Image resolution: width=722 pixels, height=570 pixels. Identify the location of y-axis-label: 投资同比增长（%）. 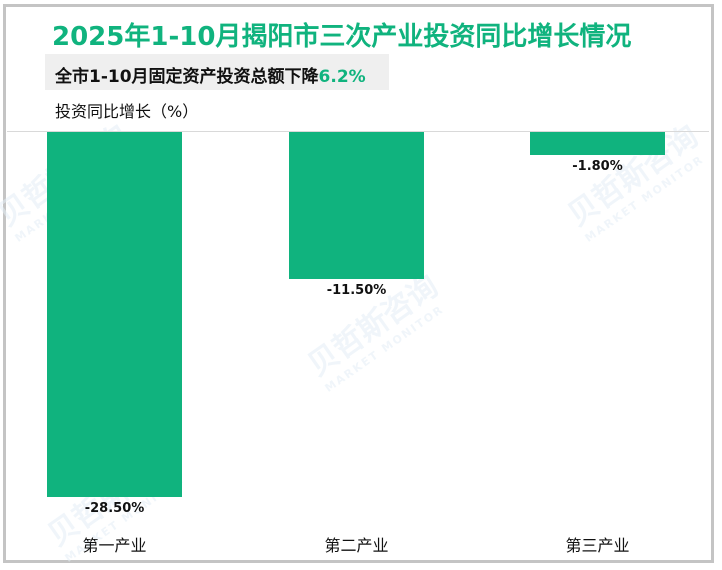
(127, 111).